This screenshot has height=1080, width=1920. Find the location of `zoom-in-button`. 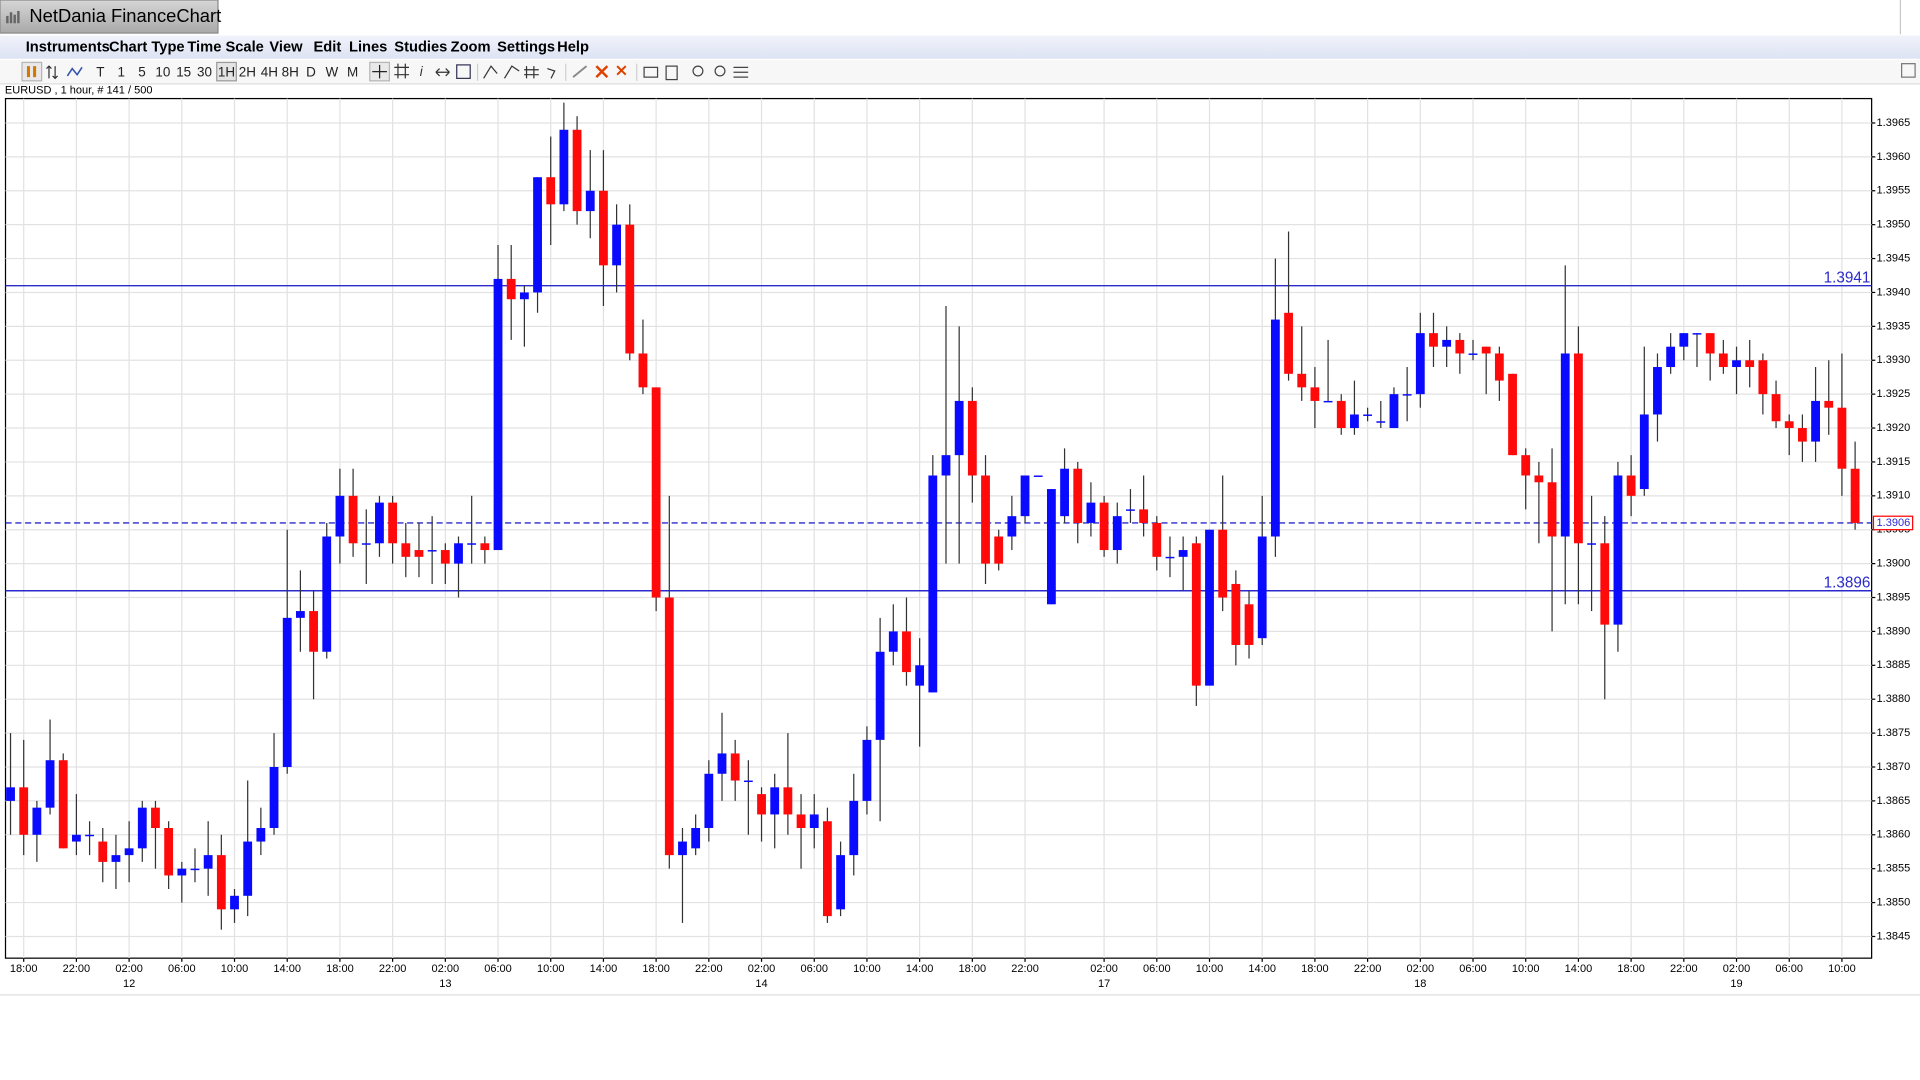

zoom-in-button is located at coordinates (698, 71).